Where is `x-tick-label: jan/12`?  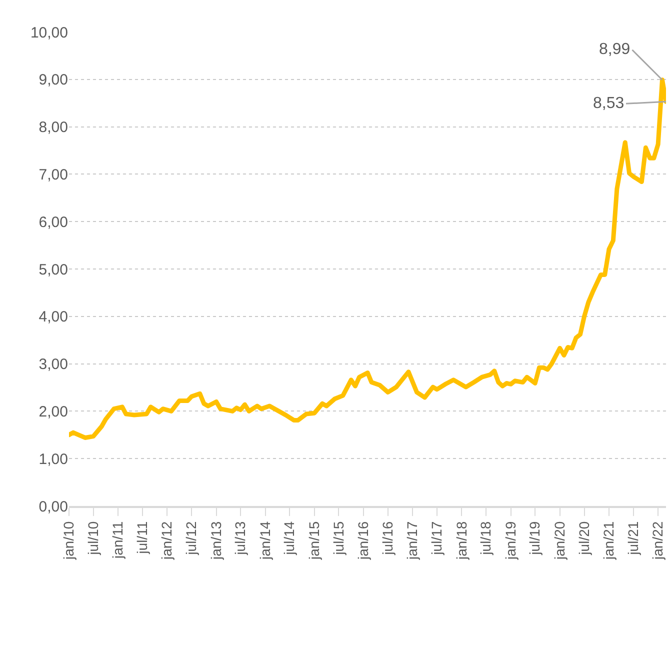
x-tick-label: jan/12 is located at coordinates (166, 541).